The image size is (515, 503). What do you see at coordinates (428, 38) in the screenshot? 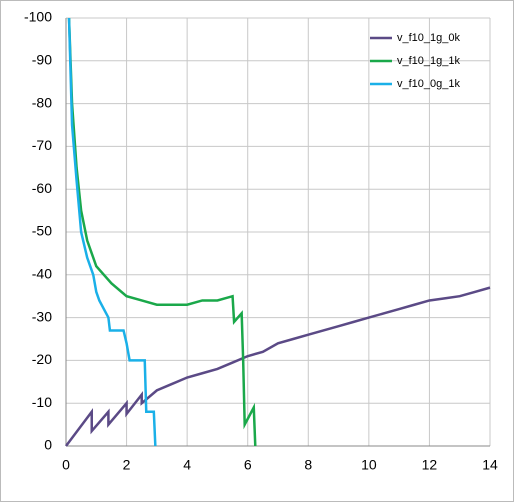
I see `legend-label: v_f10_1g_0k` at bounding box center [428, 38].